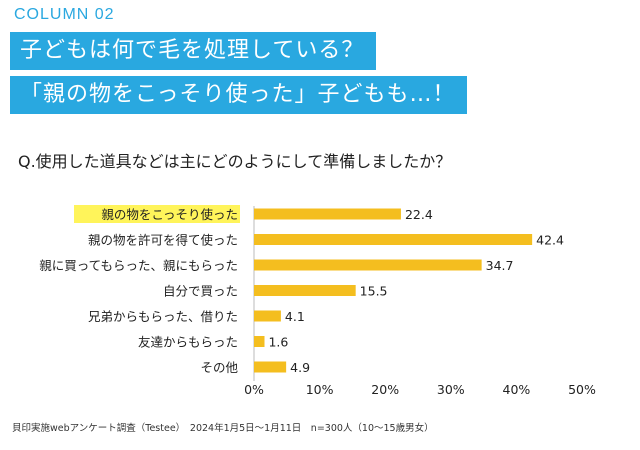 Image resolution: width=640 pixels, height=450 pixels. Describe the element at coordinates (517, 389) in the screenshot. I see `x-tick-label: 40%` at that location.